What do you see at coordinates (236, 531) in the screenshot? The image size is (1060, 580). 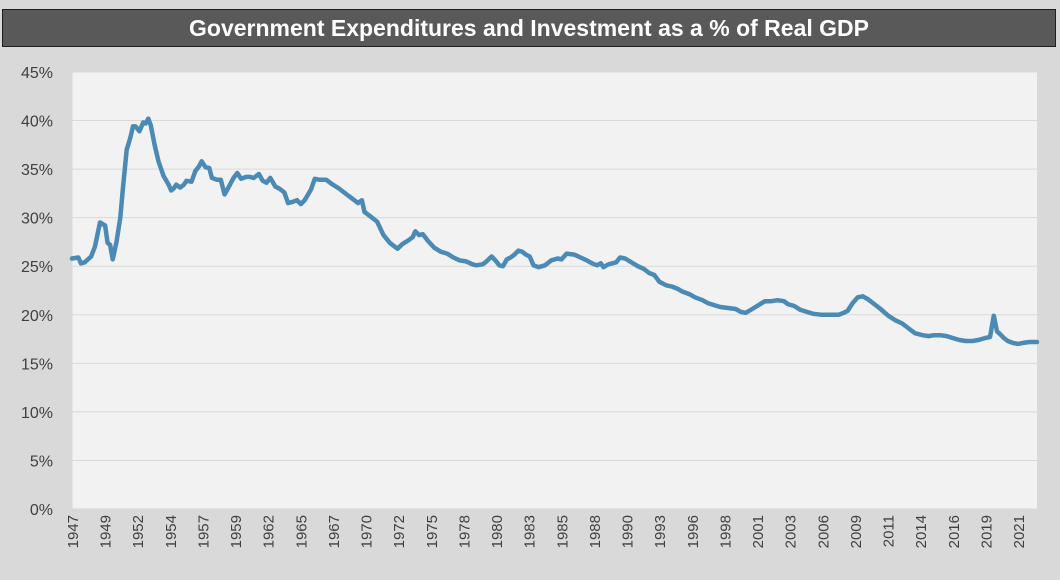 I see `x-tick-label: 1959` at bounding box center [236, 531].